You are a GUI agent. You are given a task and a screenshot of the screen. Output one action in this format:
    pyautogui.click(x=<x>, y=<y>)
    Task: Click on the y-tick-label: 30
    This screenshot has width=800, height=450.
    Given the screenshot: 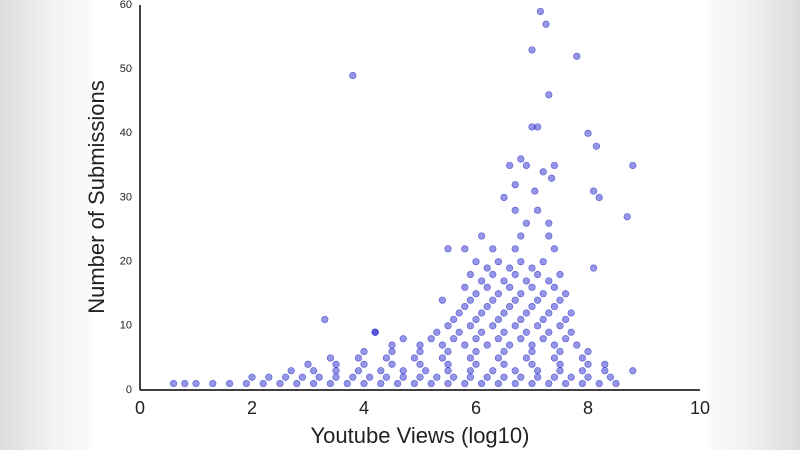 What is the action you would take?
    pyautogui.click(x=126, y=197)
    